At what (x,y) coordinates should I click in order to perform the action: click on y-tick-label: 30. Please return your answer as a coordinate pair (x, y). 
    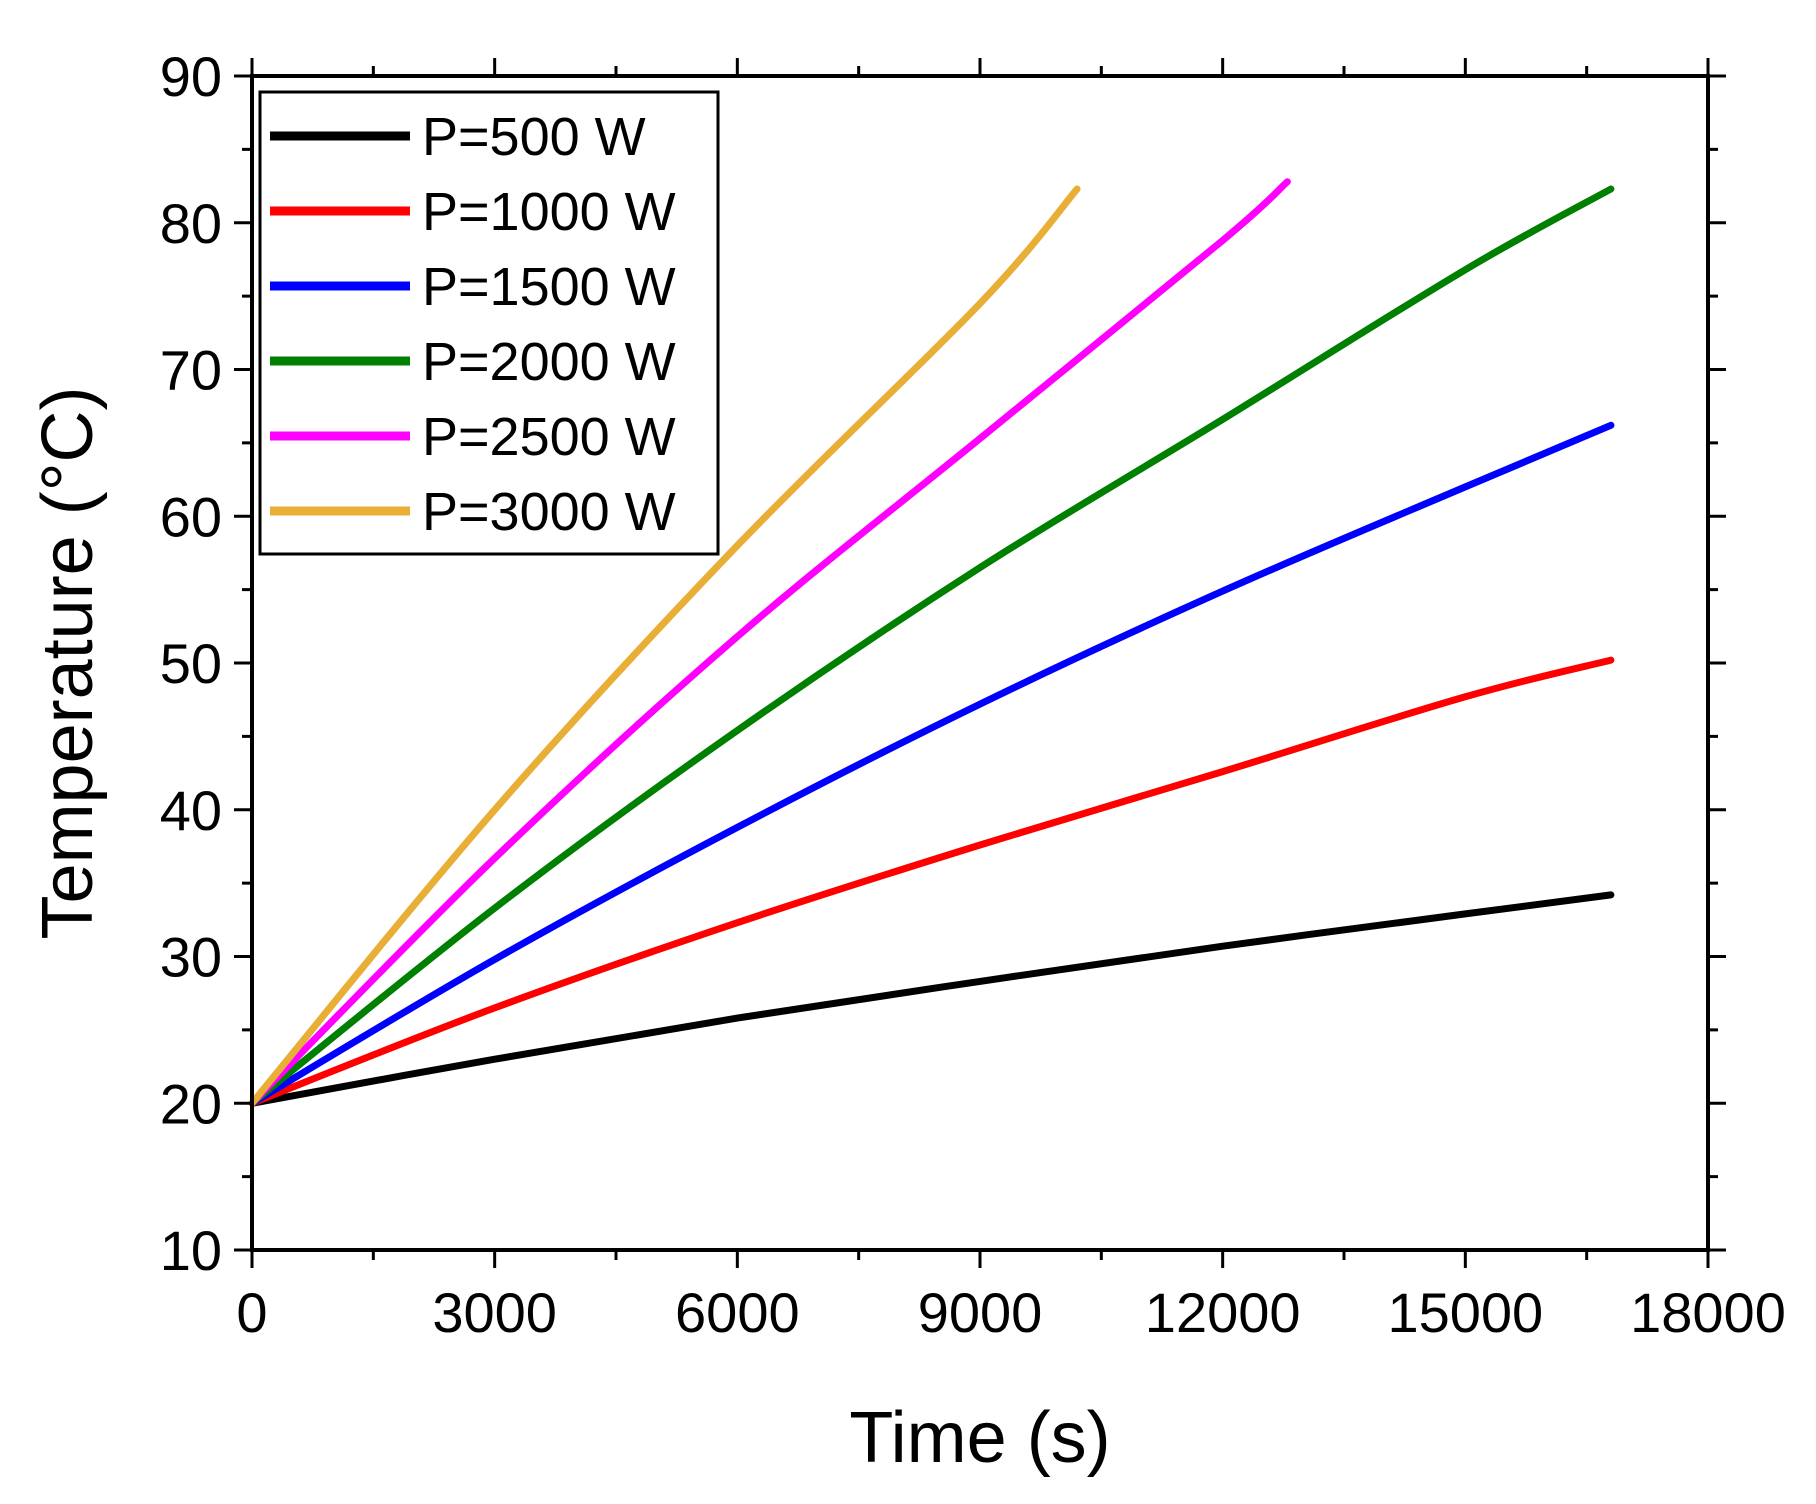
    Looking at the image, I should click on (191, 957).